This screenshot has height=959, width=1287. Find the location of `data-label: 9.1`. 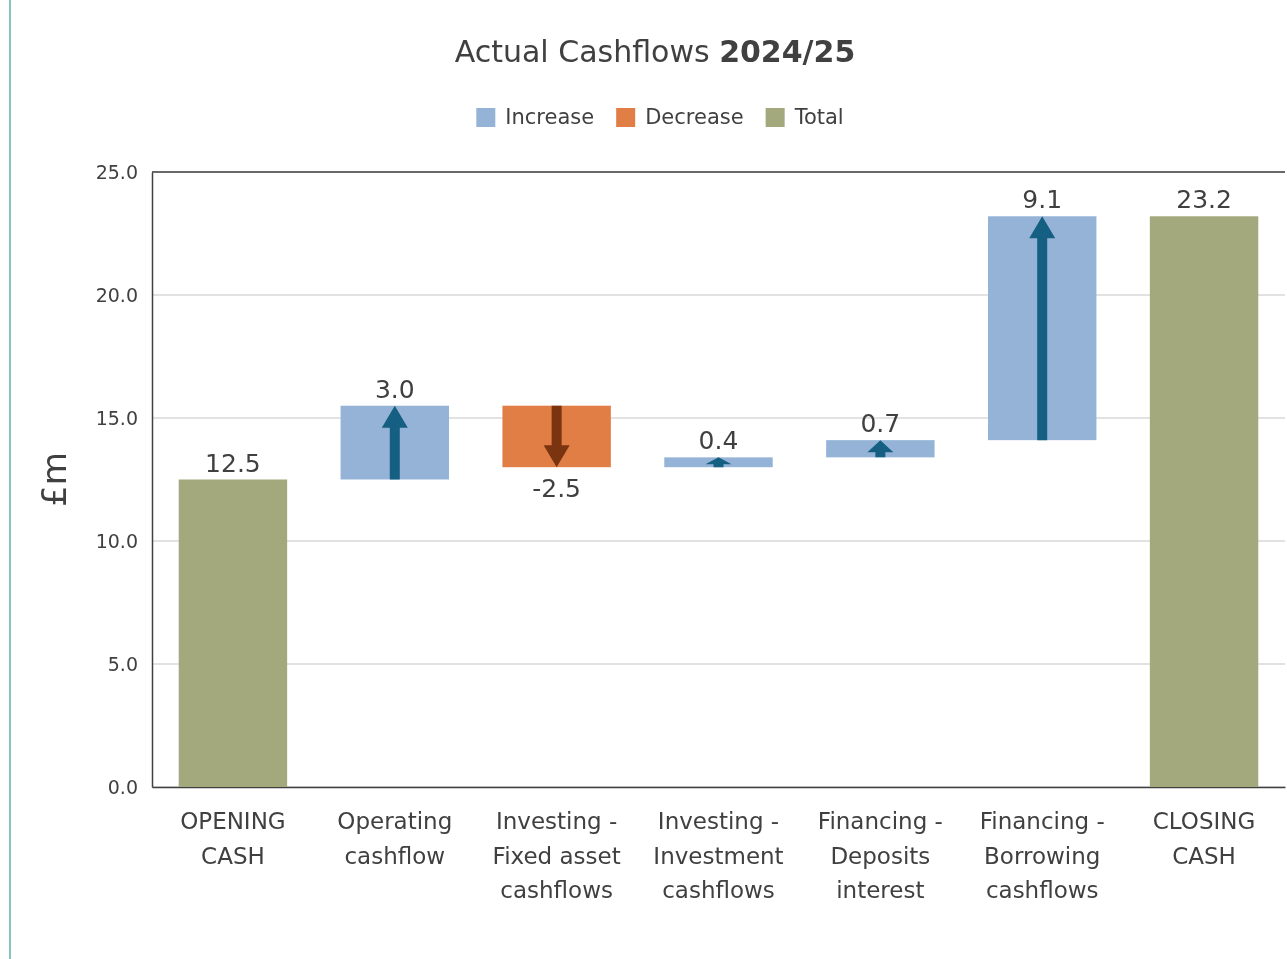

data-label: 9.1 is located at coordinates (1042, 200).